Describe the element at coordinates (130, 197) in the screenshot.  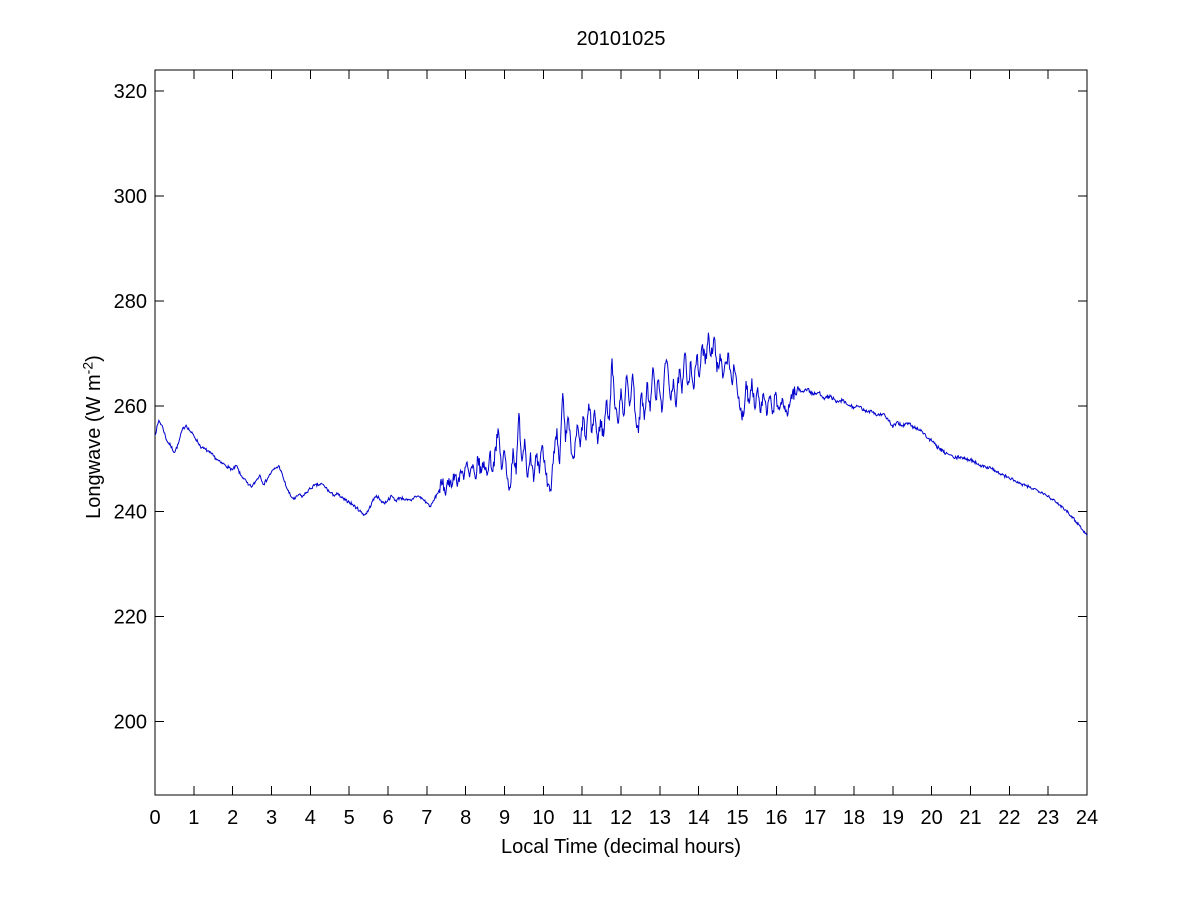
I see `y-tick-label: 300` at that location.